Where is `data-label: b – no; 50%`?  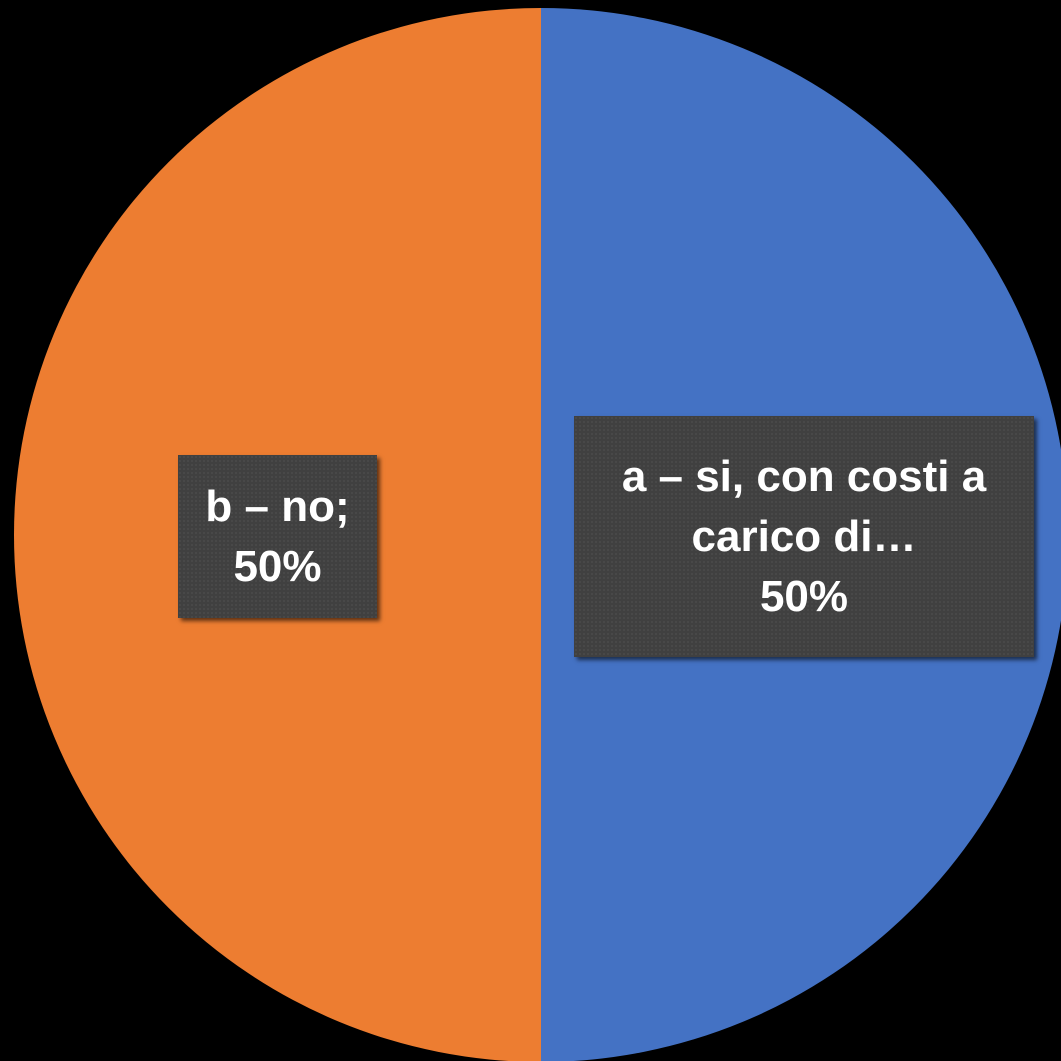
data-label: b – no; 50% is located at coordinates (277, 536).